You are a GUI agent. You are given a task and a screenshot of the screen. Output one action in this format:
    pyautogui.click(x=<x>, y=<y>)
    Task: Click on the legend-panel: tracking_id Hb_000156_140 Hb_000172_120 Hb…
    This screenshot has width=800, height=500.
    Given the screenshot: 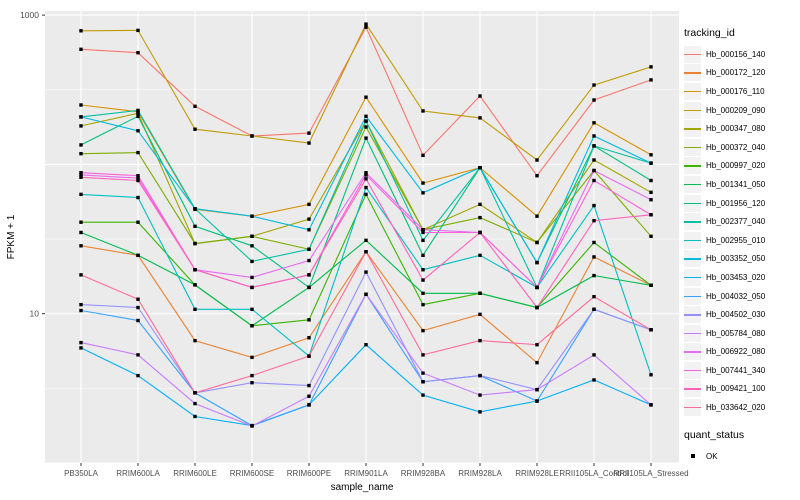 What is the action you would take?
    pyautogui.click(x=742, y=246)
    